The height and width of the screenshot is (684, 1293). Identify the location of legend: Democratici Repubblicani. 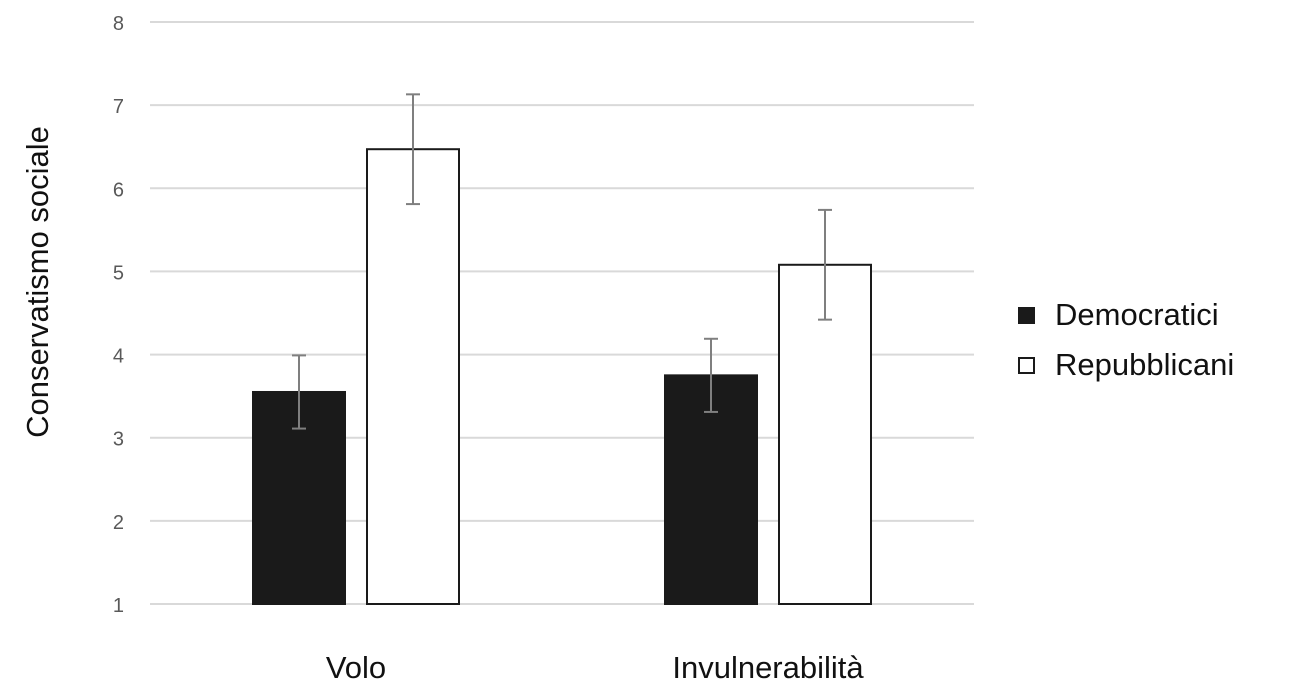
(1126, 340).